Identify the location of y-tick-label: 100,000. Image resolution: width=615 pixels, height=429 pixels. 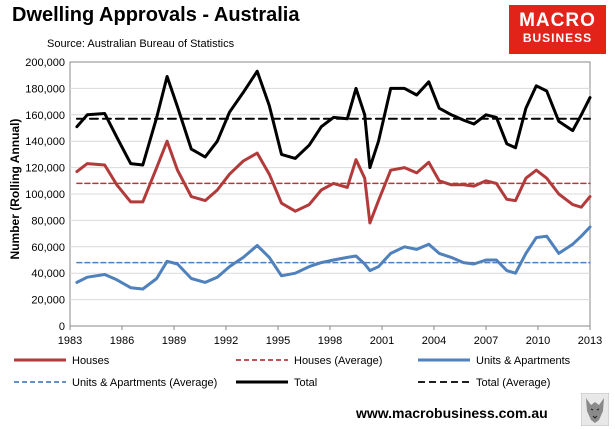
(45, 195).